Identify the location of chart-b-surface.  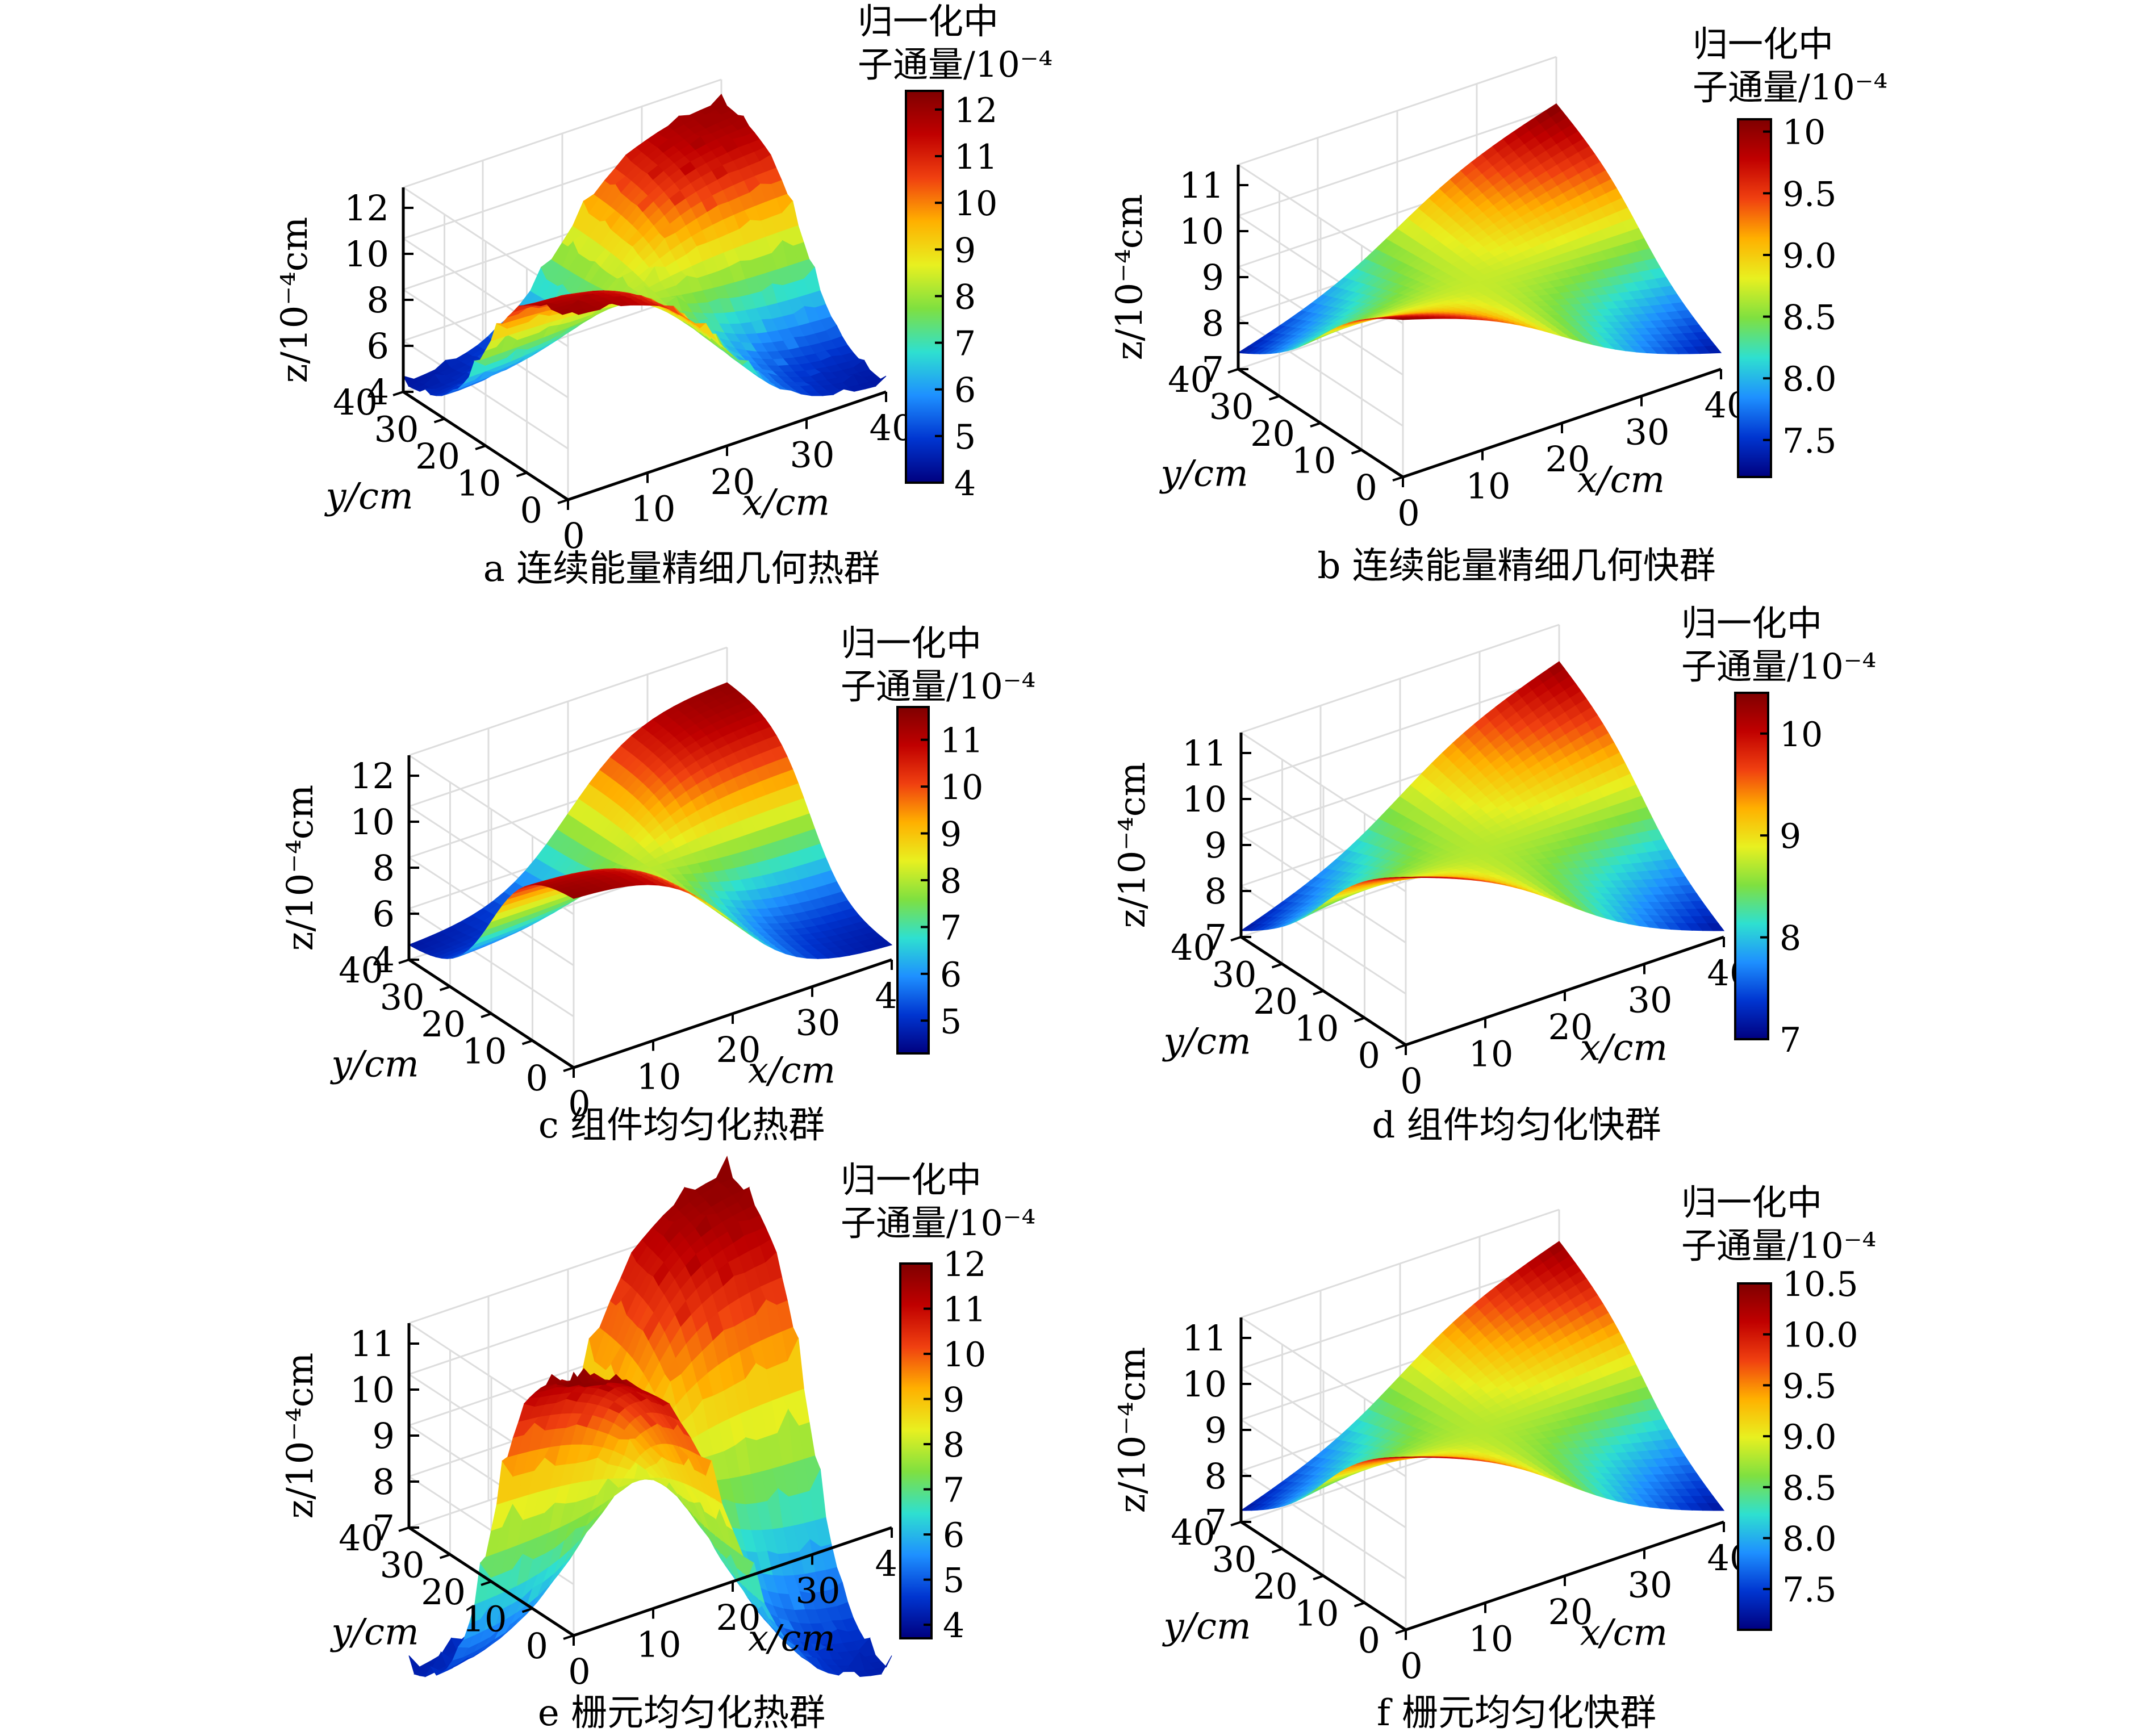
(1480, 229).